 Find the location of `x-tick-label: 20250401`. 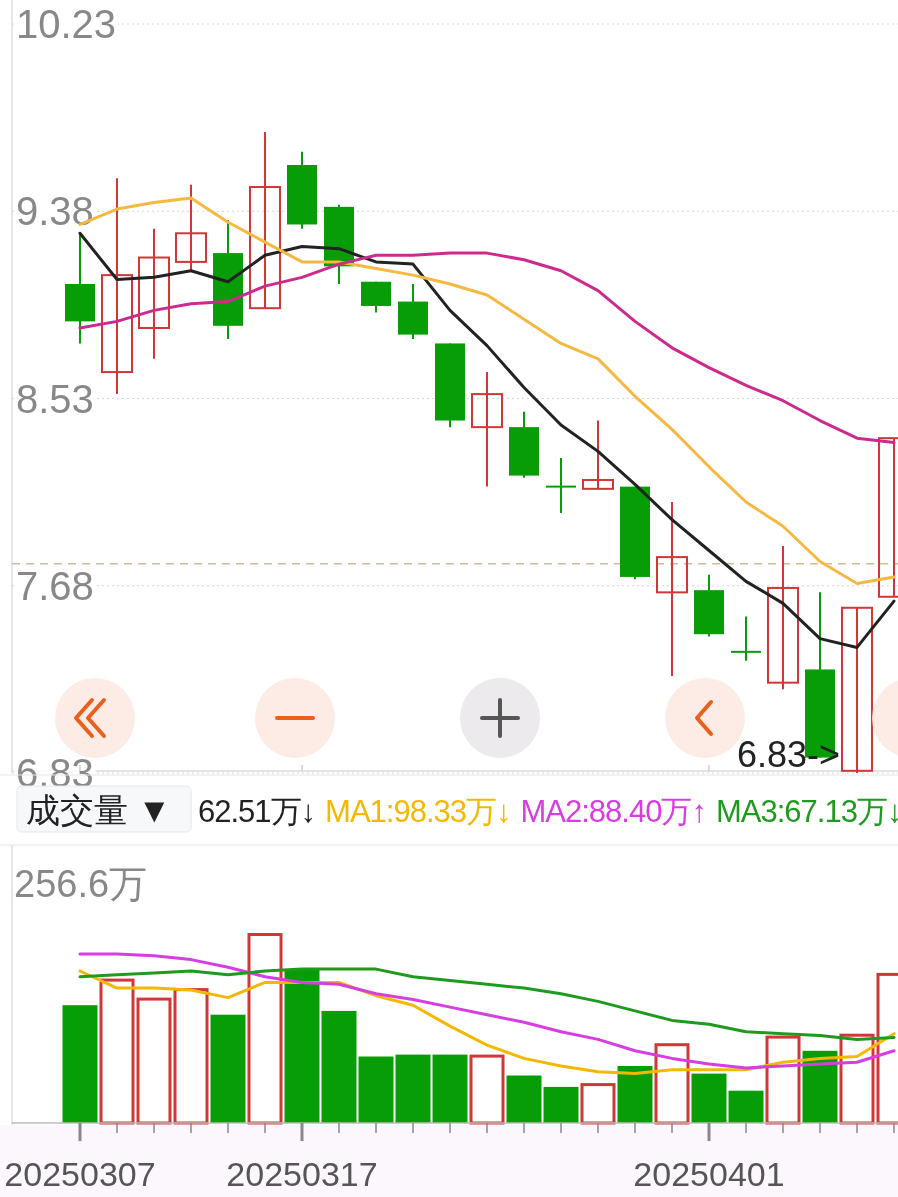

x-tick-label: 20250401 is located at coordinates (709, 1174).